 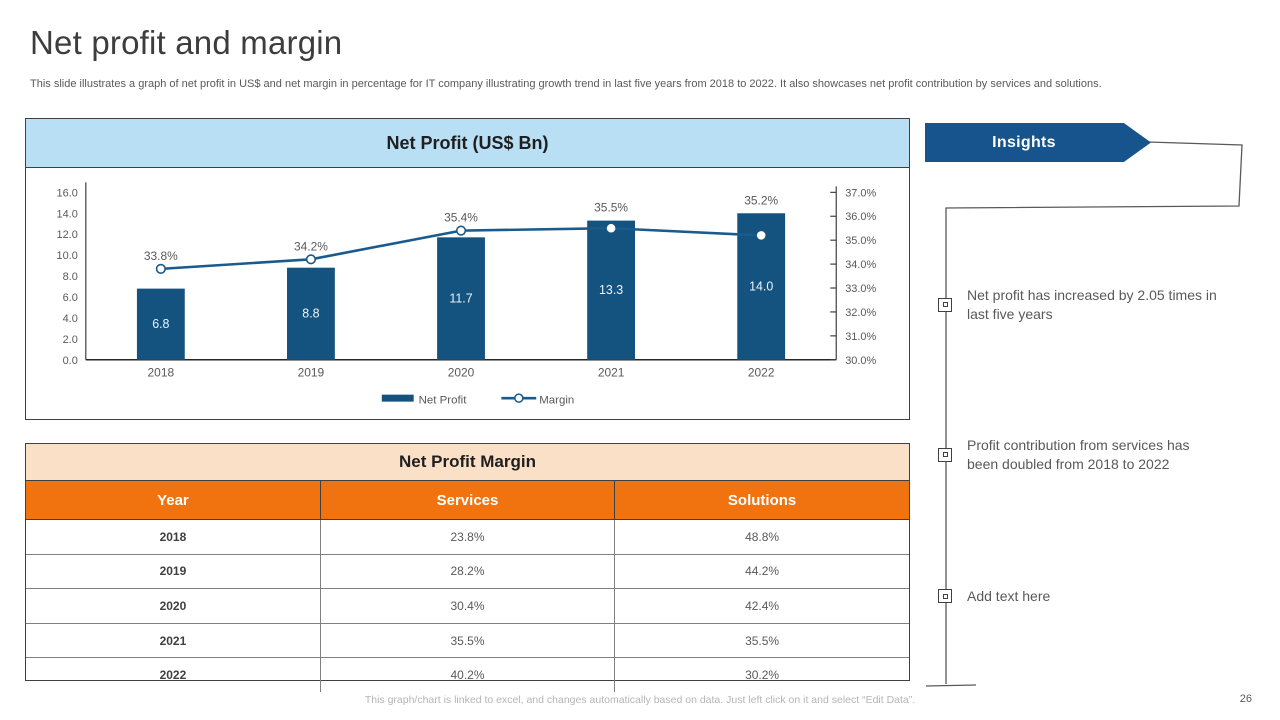 I want to click on column-header-year: Year, so click(x=173, y=500).